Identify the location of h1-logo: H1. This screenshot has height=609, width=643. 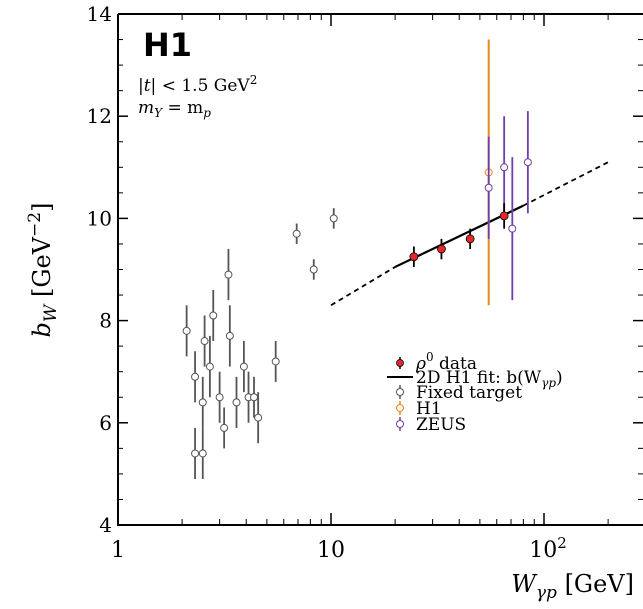
(167, 45).